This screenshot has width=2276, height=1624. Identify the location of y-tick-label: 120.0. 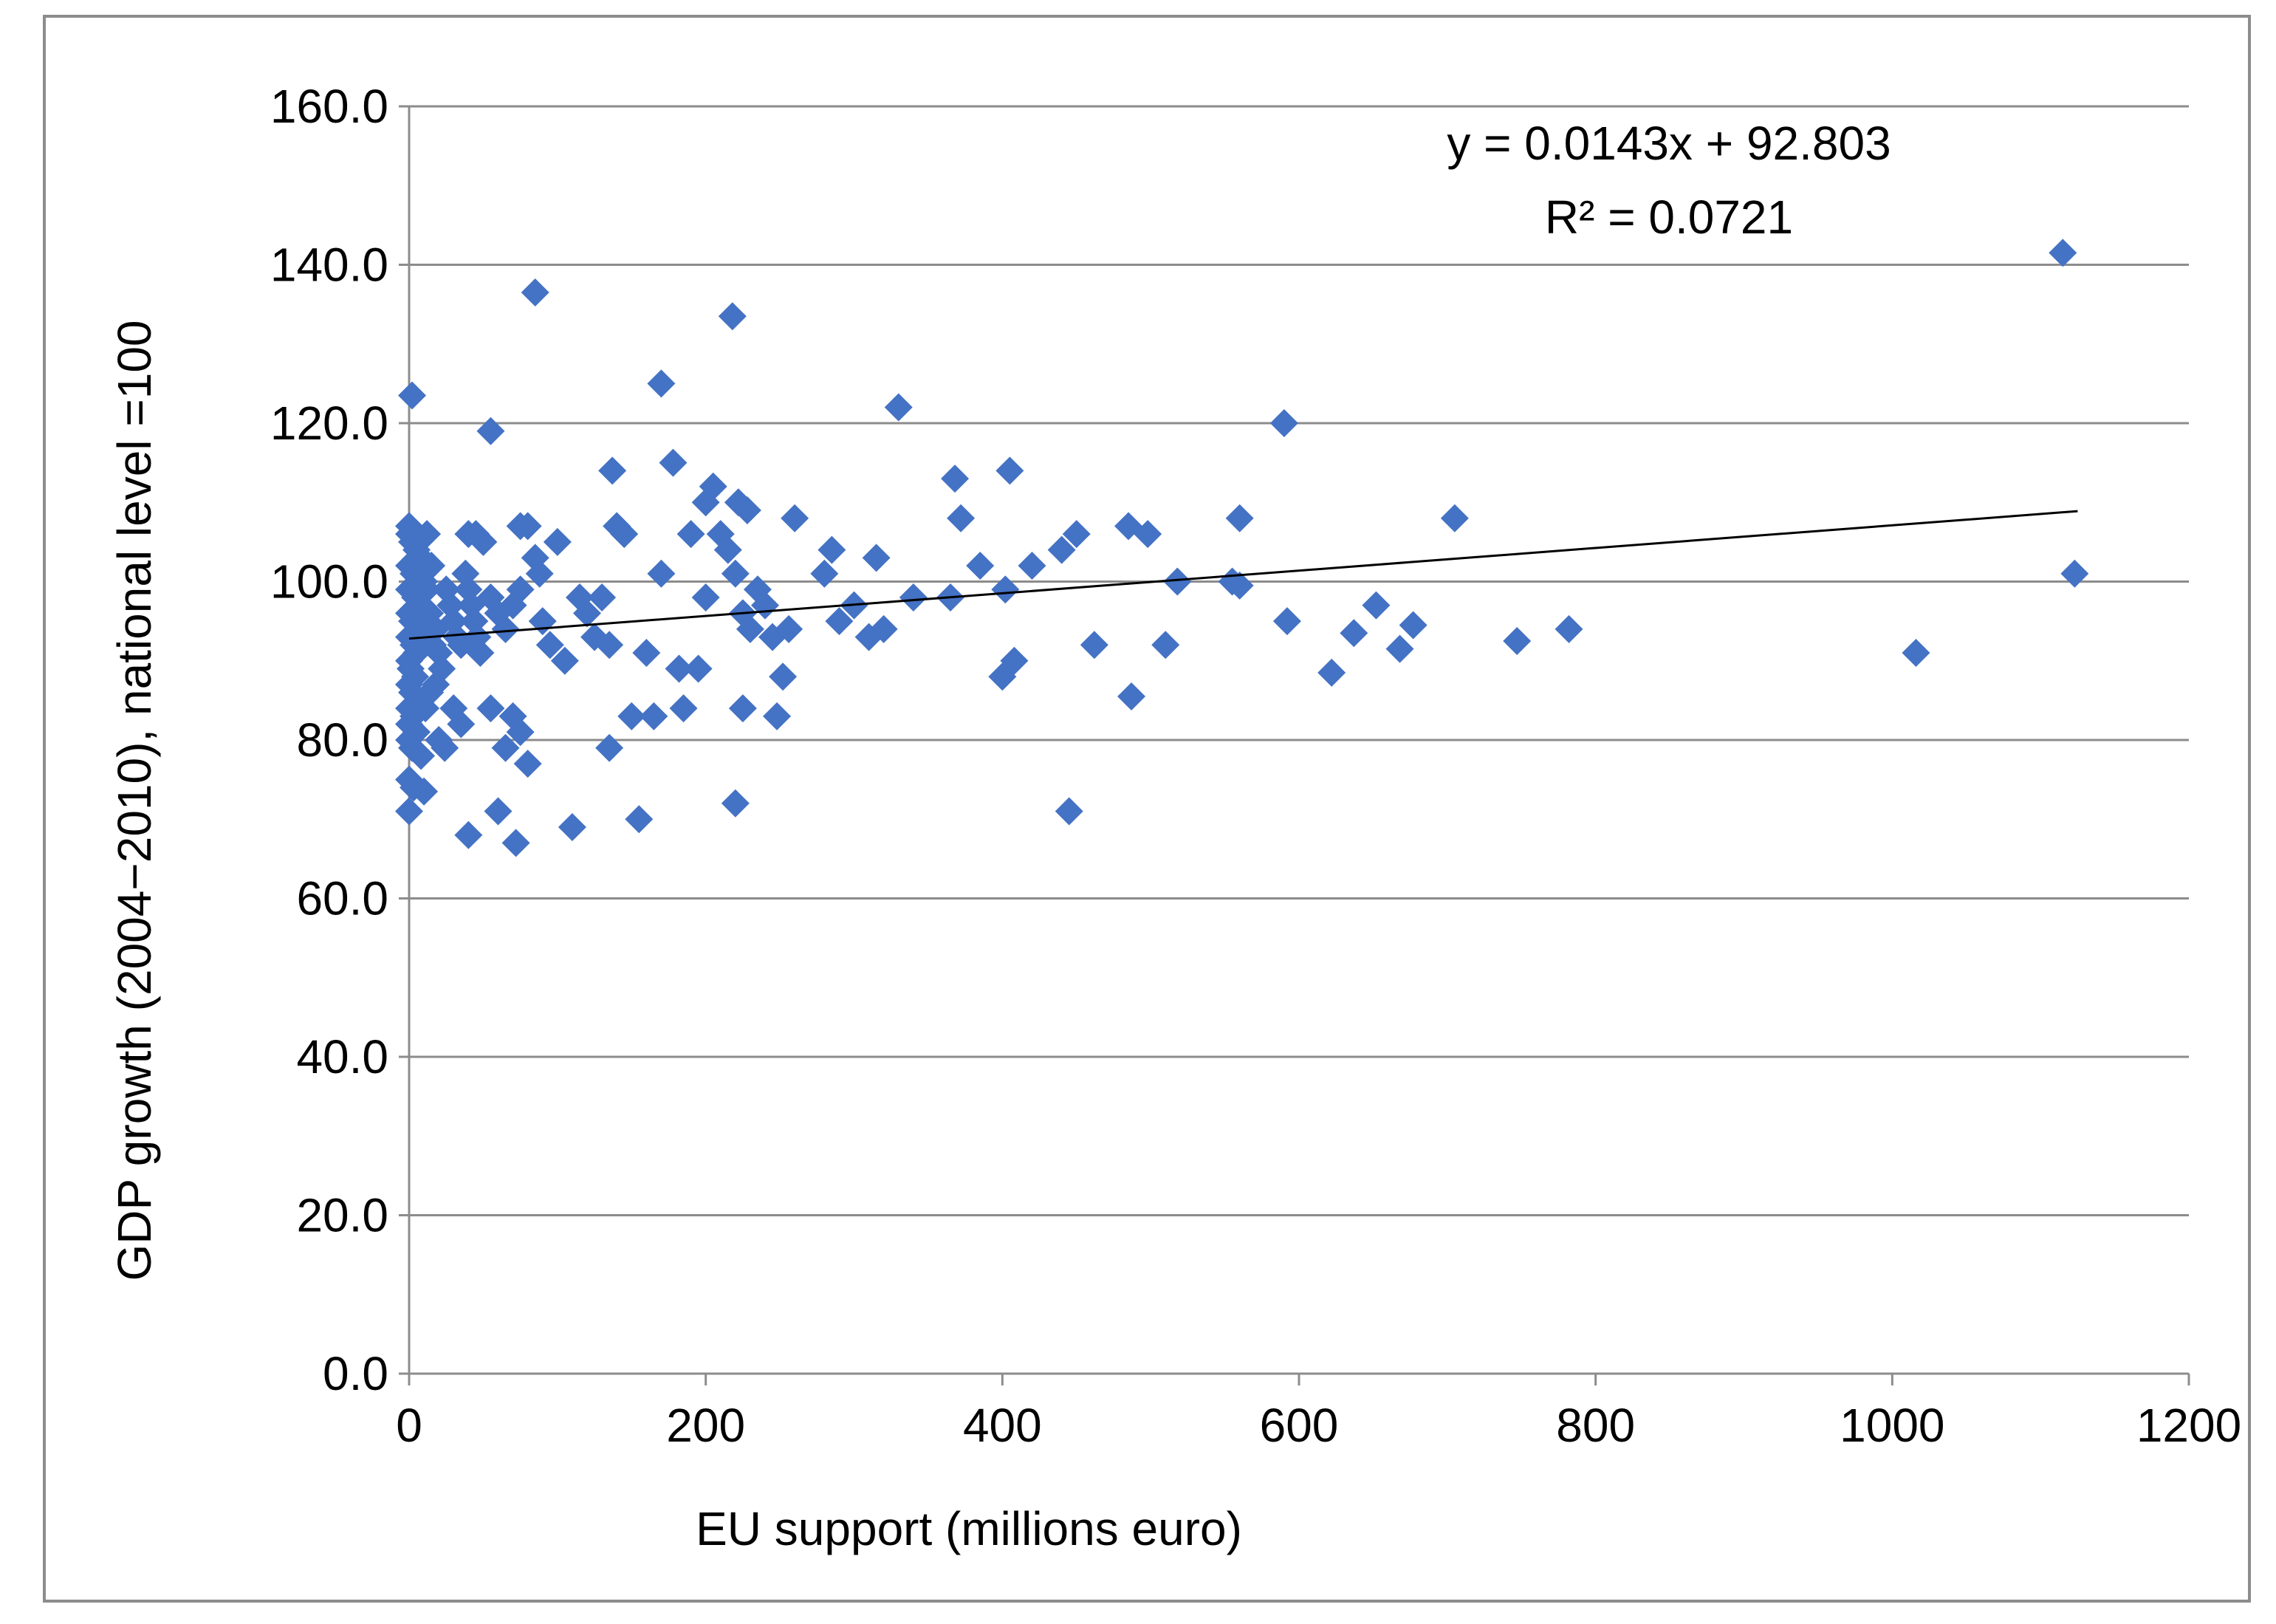
(329, 423).